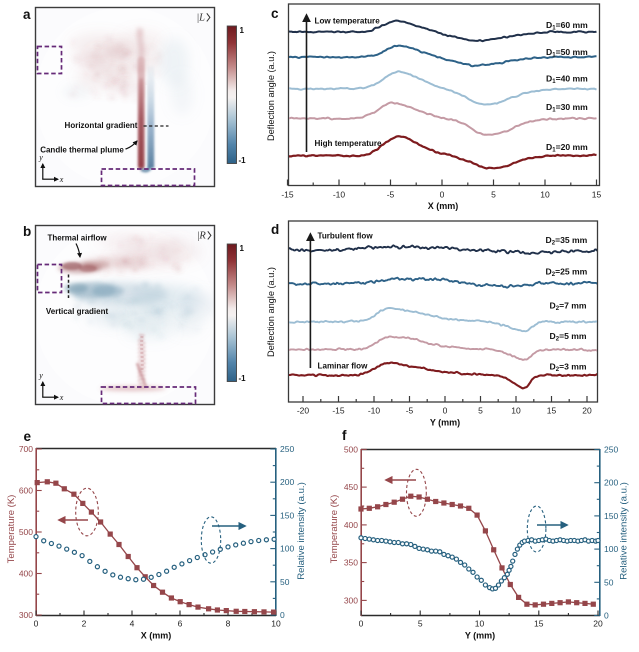 The width and height of the screenshot is (639, 652). I want to click on svg-text: |L, so click(201, 18).